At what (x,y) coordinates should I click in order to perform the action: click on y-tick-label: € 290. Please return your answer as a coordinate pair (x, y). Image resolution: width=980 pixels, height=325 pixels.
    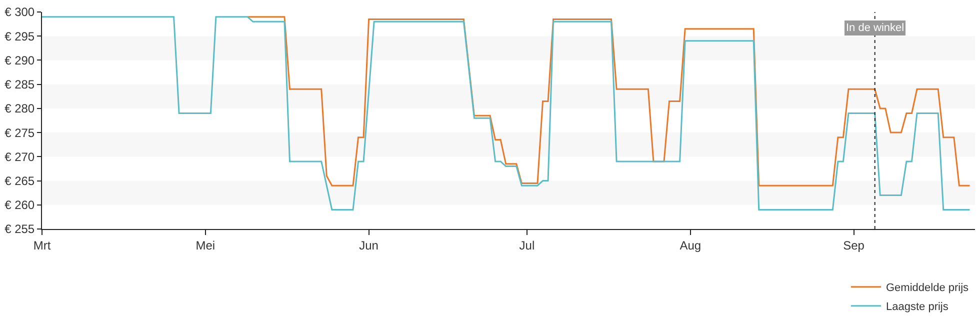
    Looking at the image, I should click on (19, 60).